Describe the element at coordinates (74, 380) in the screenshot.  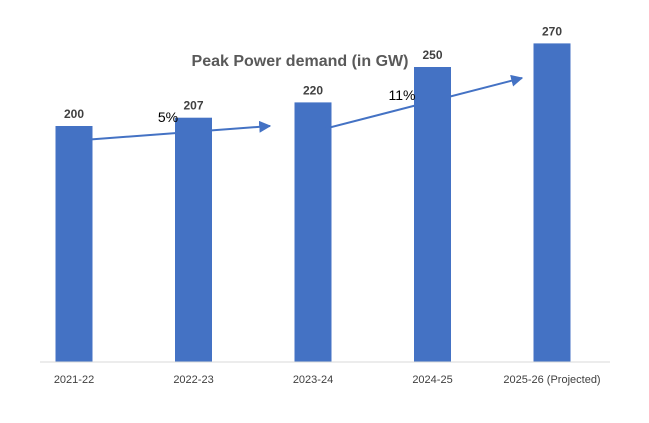
I see `x-tick-label-2021-22: 2021-22` at that location.